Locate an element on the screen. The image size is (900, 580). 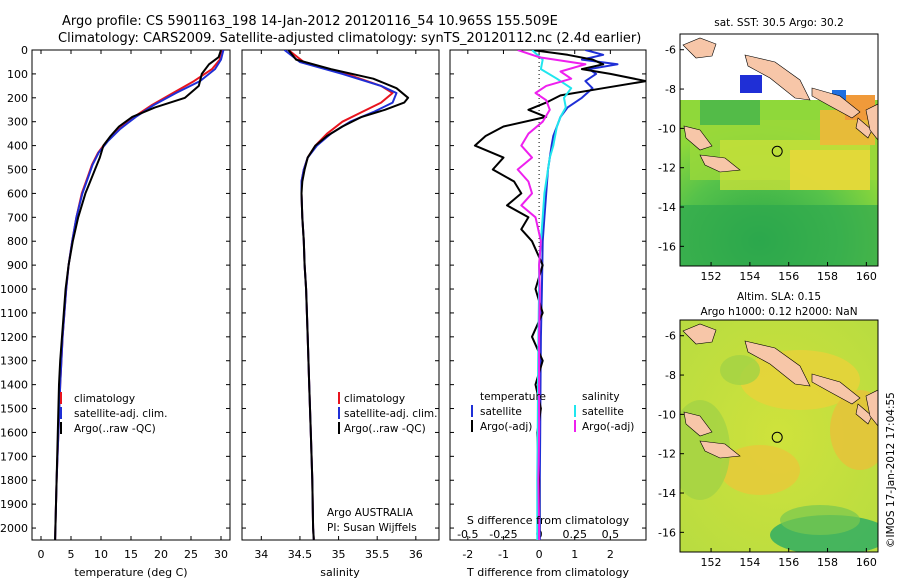
depth-tick-label: 1600 is located at coordinates (14, 432).